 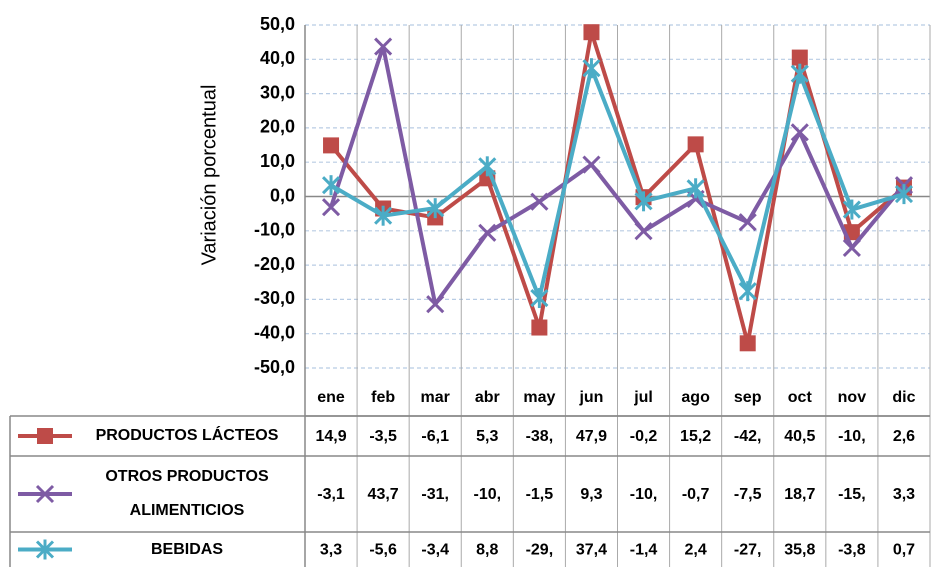 I want to click on table-cell: 47,9, so click(x=591, y=436).